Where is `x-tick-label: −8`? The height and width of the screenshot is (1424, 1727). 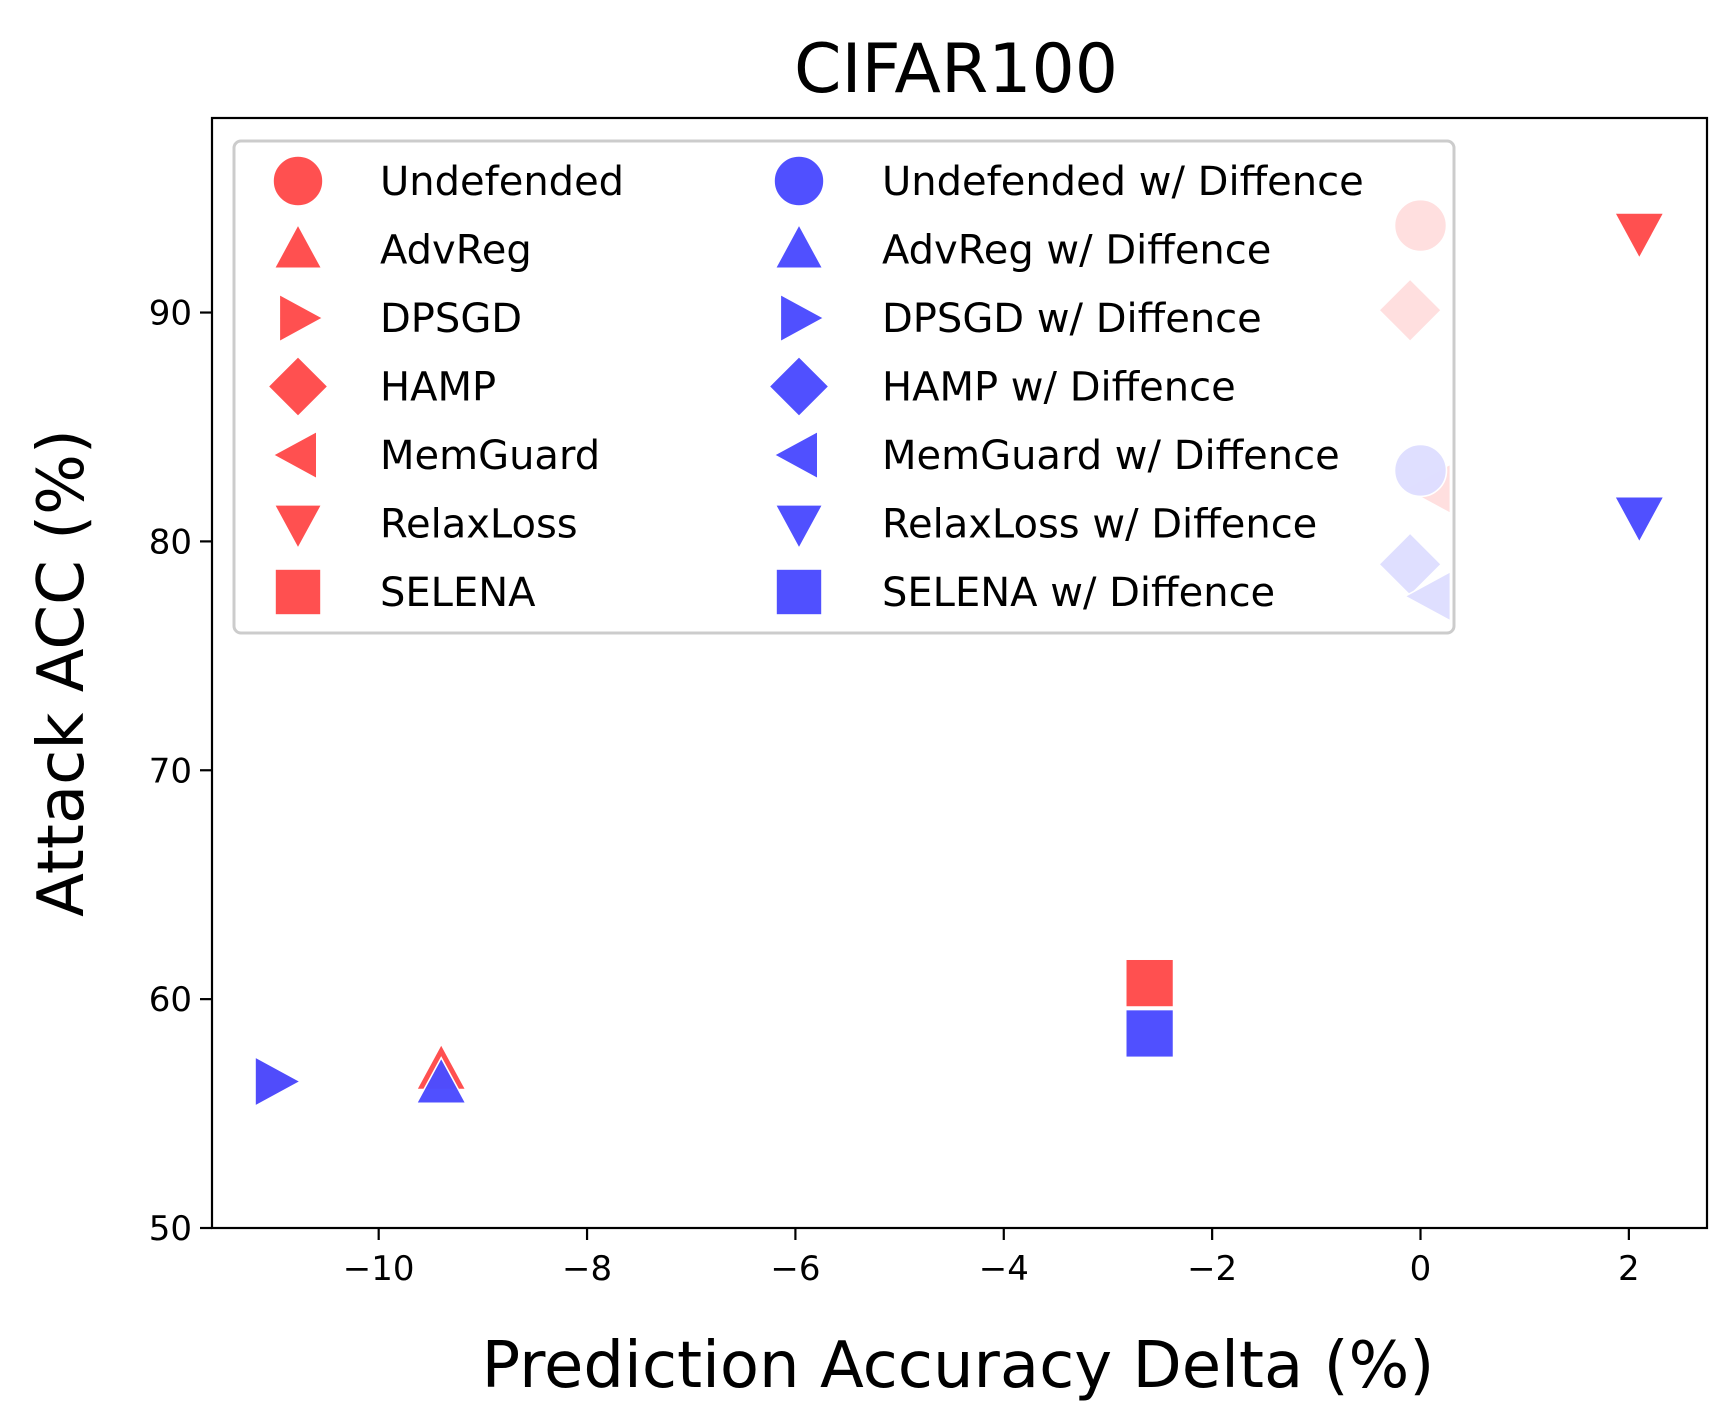
x-tick-label: −8 is located at coordinates (587, 1269).